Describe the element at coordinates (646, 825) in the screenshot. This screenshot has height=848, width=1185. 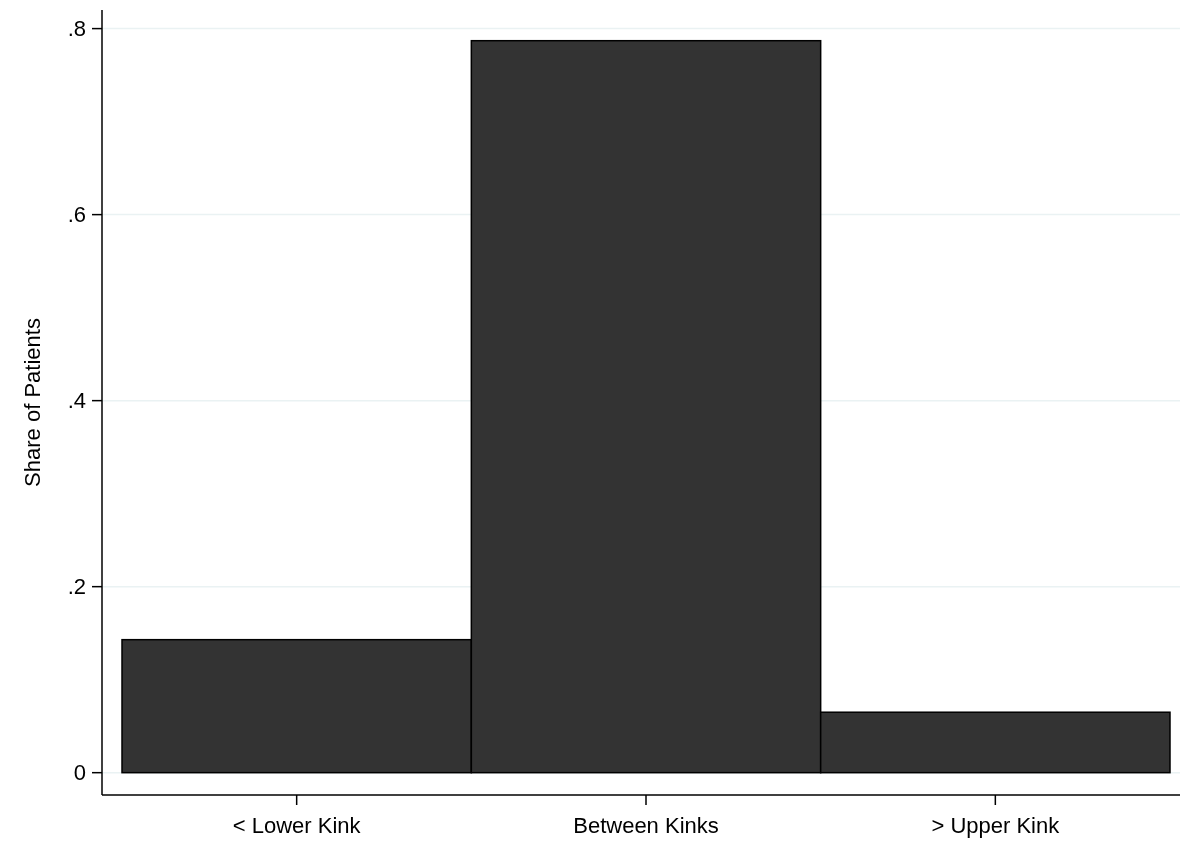
I see `x-tick-label: Between Kinks` at that location.